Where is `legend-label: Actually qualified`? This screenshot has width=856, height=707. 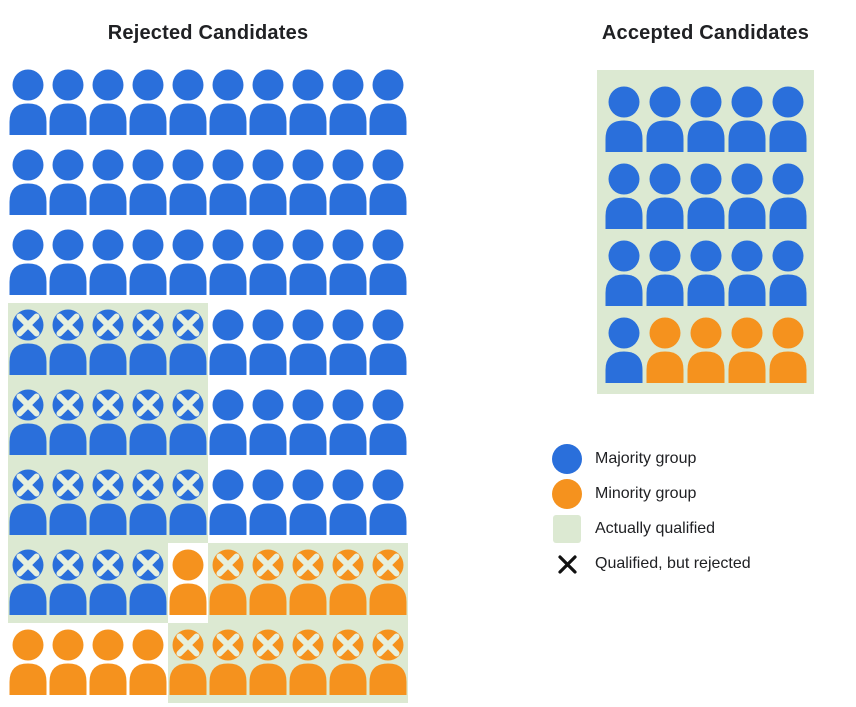
legend-label: Actually qualified is located at coordinates (655, 528).